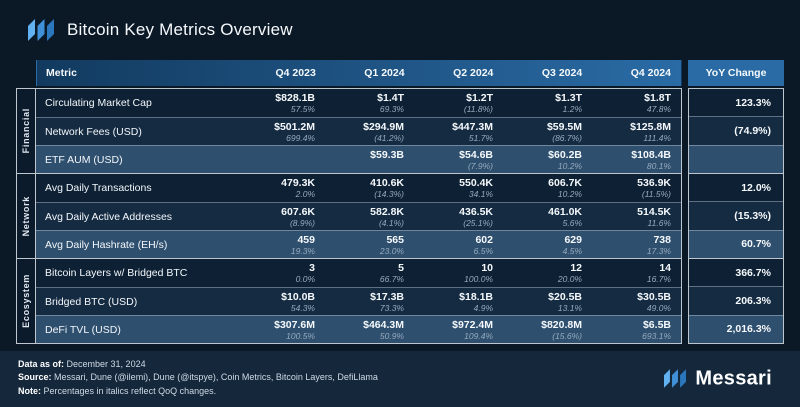  I want to click on value-text: 629, so click(573, 239).